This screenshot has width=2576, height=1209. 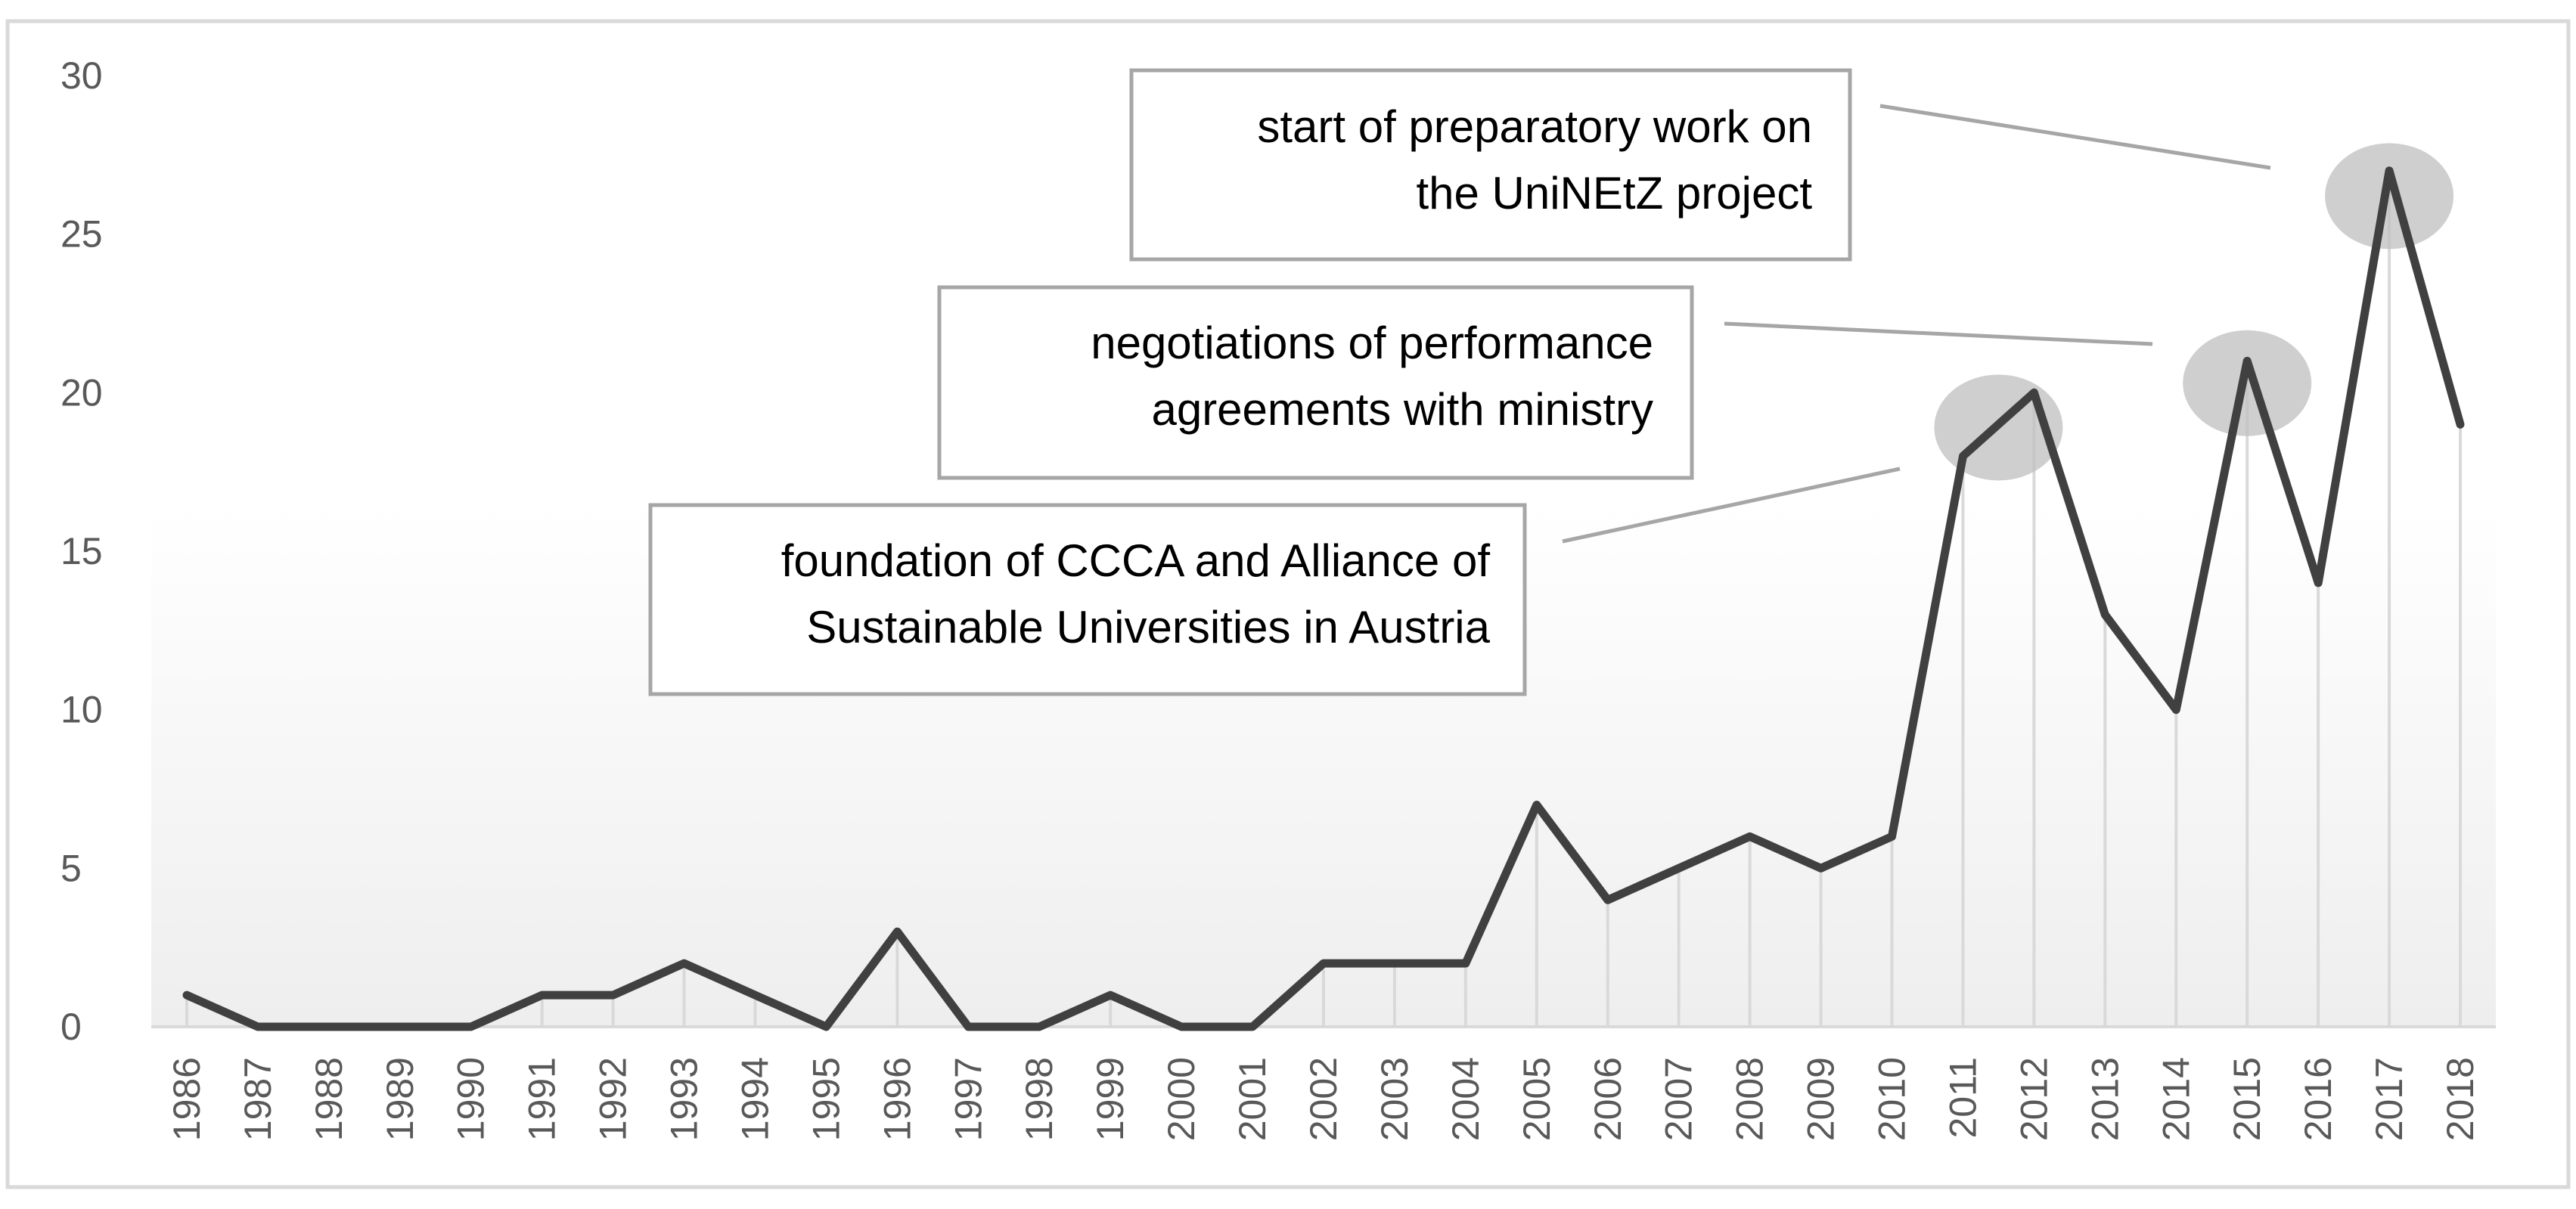 What do you see at coordinates (1534, 126) in the screenshot?
I see `annotation-text-1-line-1: start of preparatory work on` at bounding box center [1534, 126].